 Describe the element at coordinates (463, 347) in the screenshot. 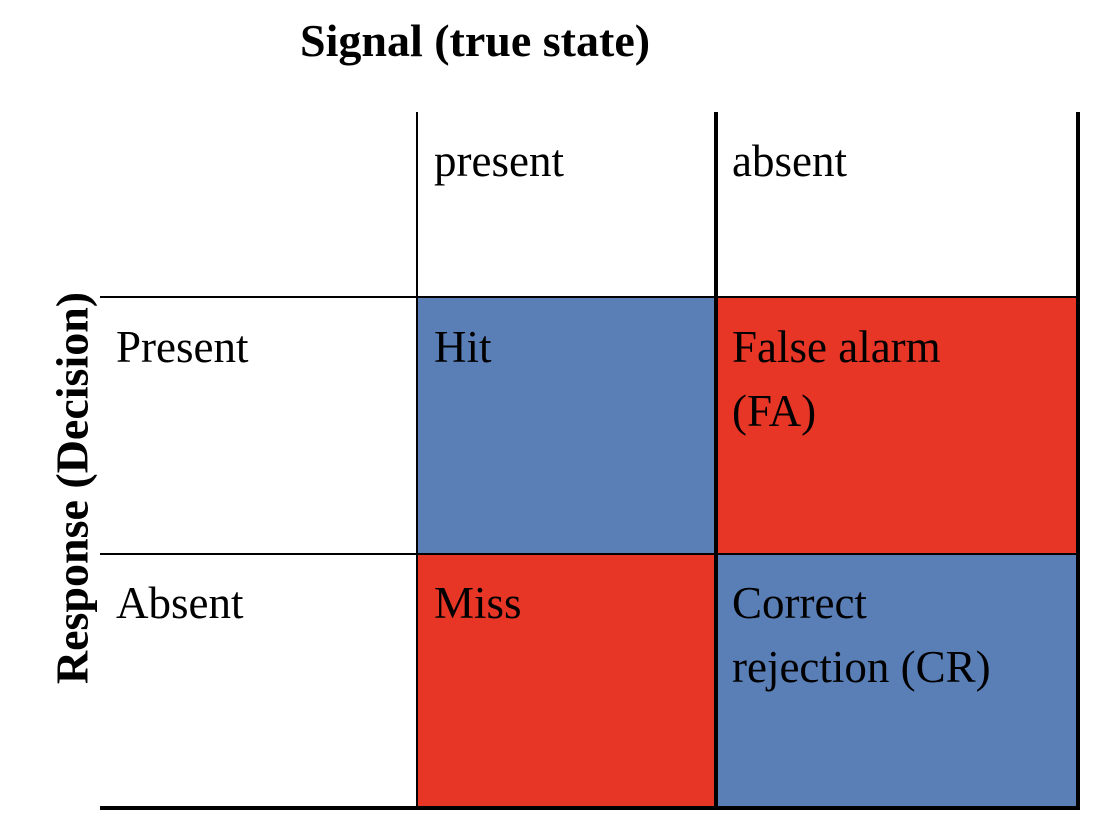

I see `cell-hit-label: Hit` at that location.